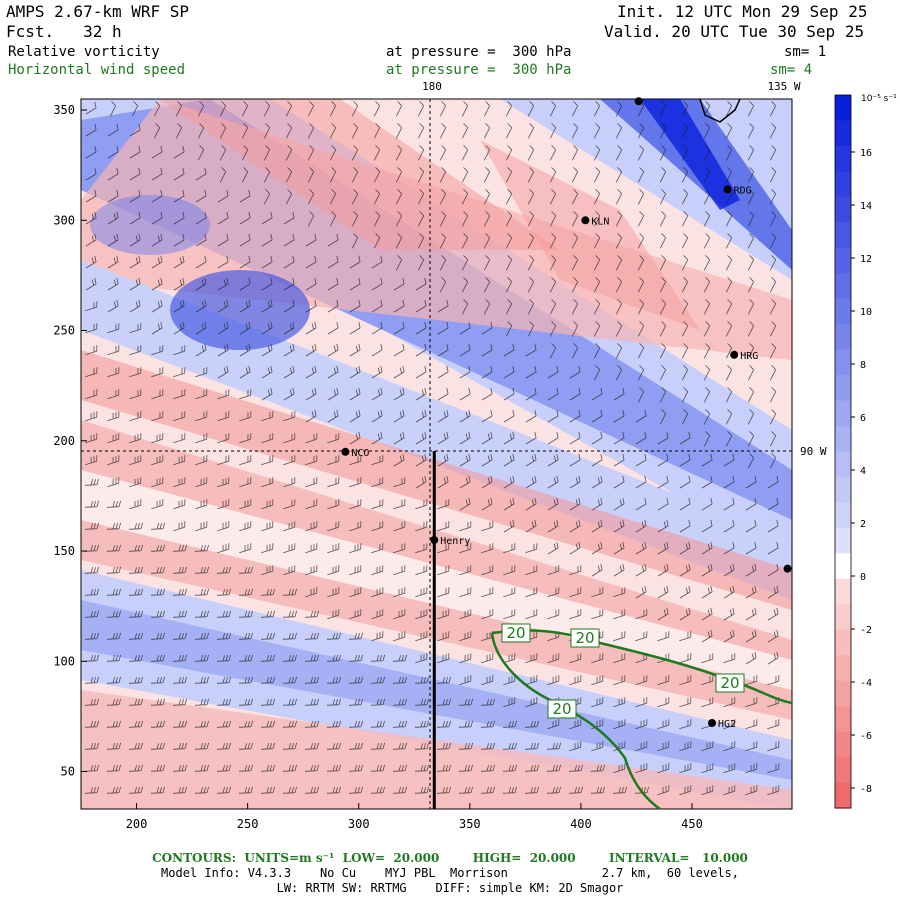 The image size is (900, 900). Describe the element at coordinates (248, 824) in the screenshot. I see `x-tick-label: 250` at that location.